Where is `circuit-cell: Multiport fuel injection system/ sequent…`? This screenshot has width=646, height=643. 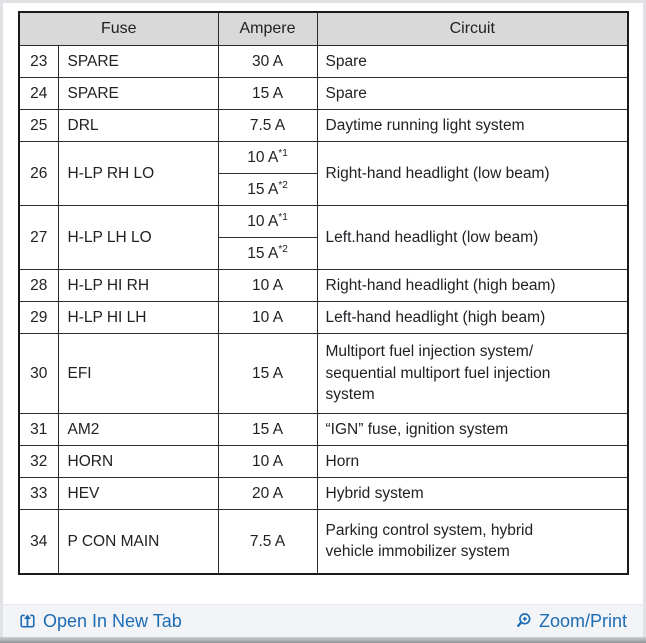 circuit-cell: Multiport fuel injection system/ sequent… is located at coordinates (472, 373).